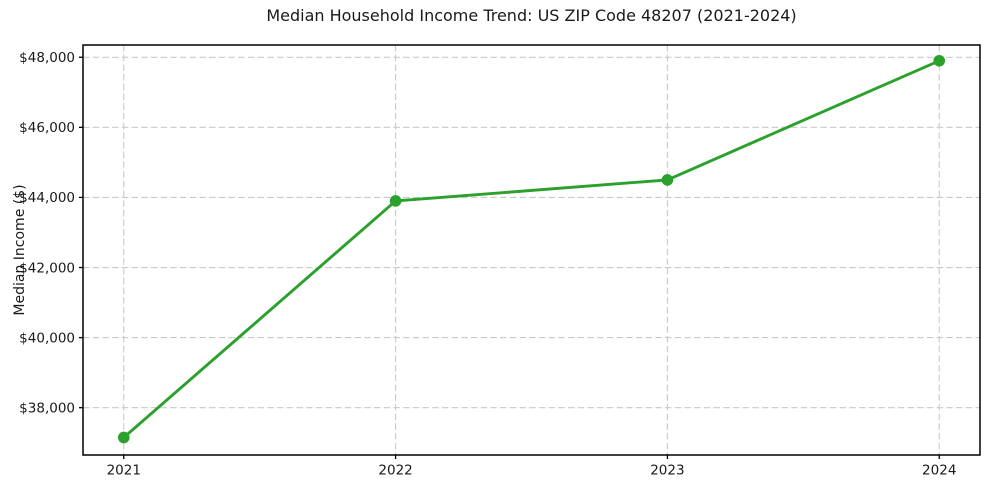 Image resolution: width=989 pixels, height=490 pixels. I want to click on data-point-2024, so click(939, 60).